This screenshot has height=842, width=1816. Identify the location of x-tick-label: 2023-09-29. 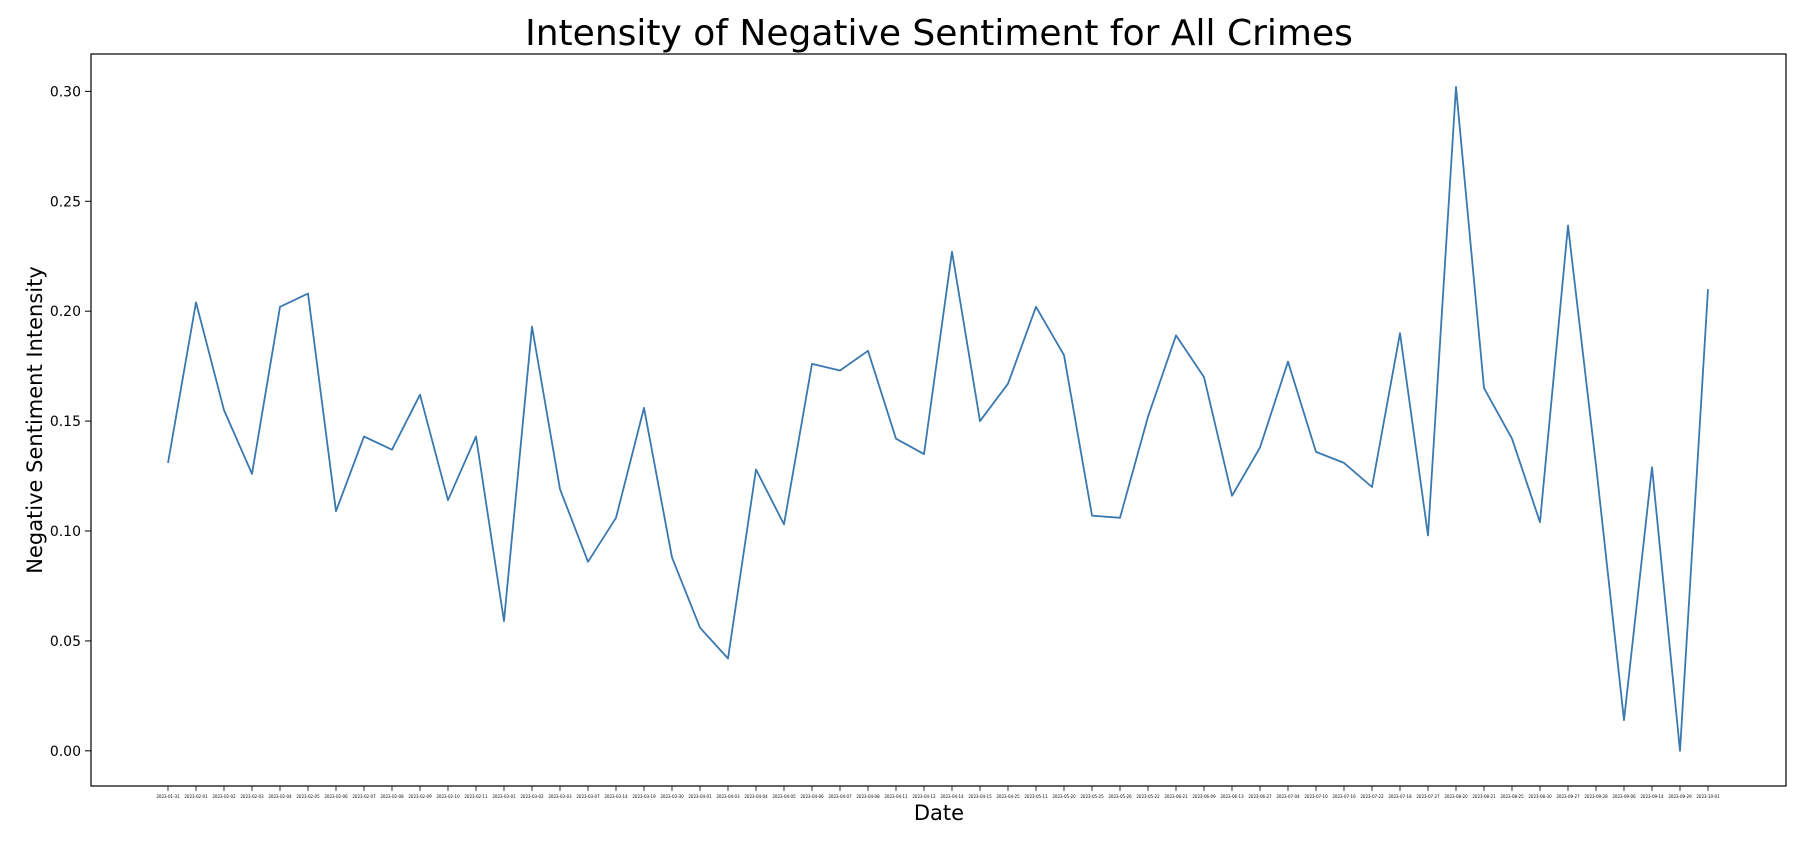
(1680, 796).